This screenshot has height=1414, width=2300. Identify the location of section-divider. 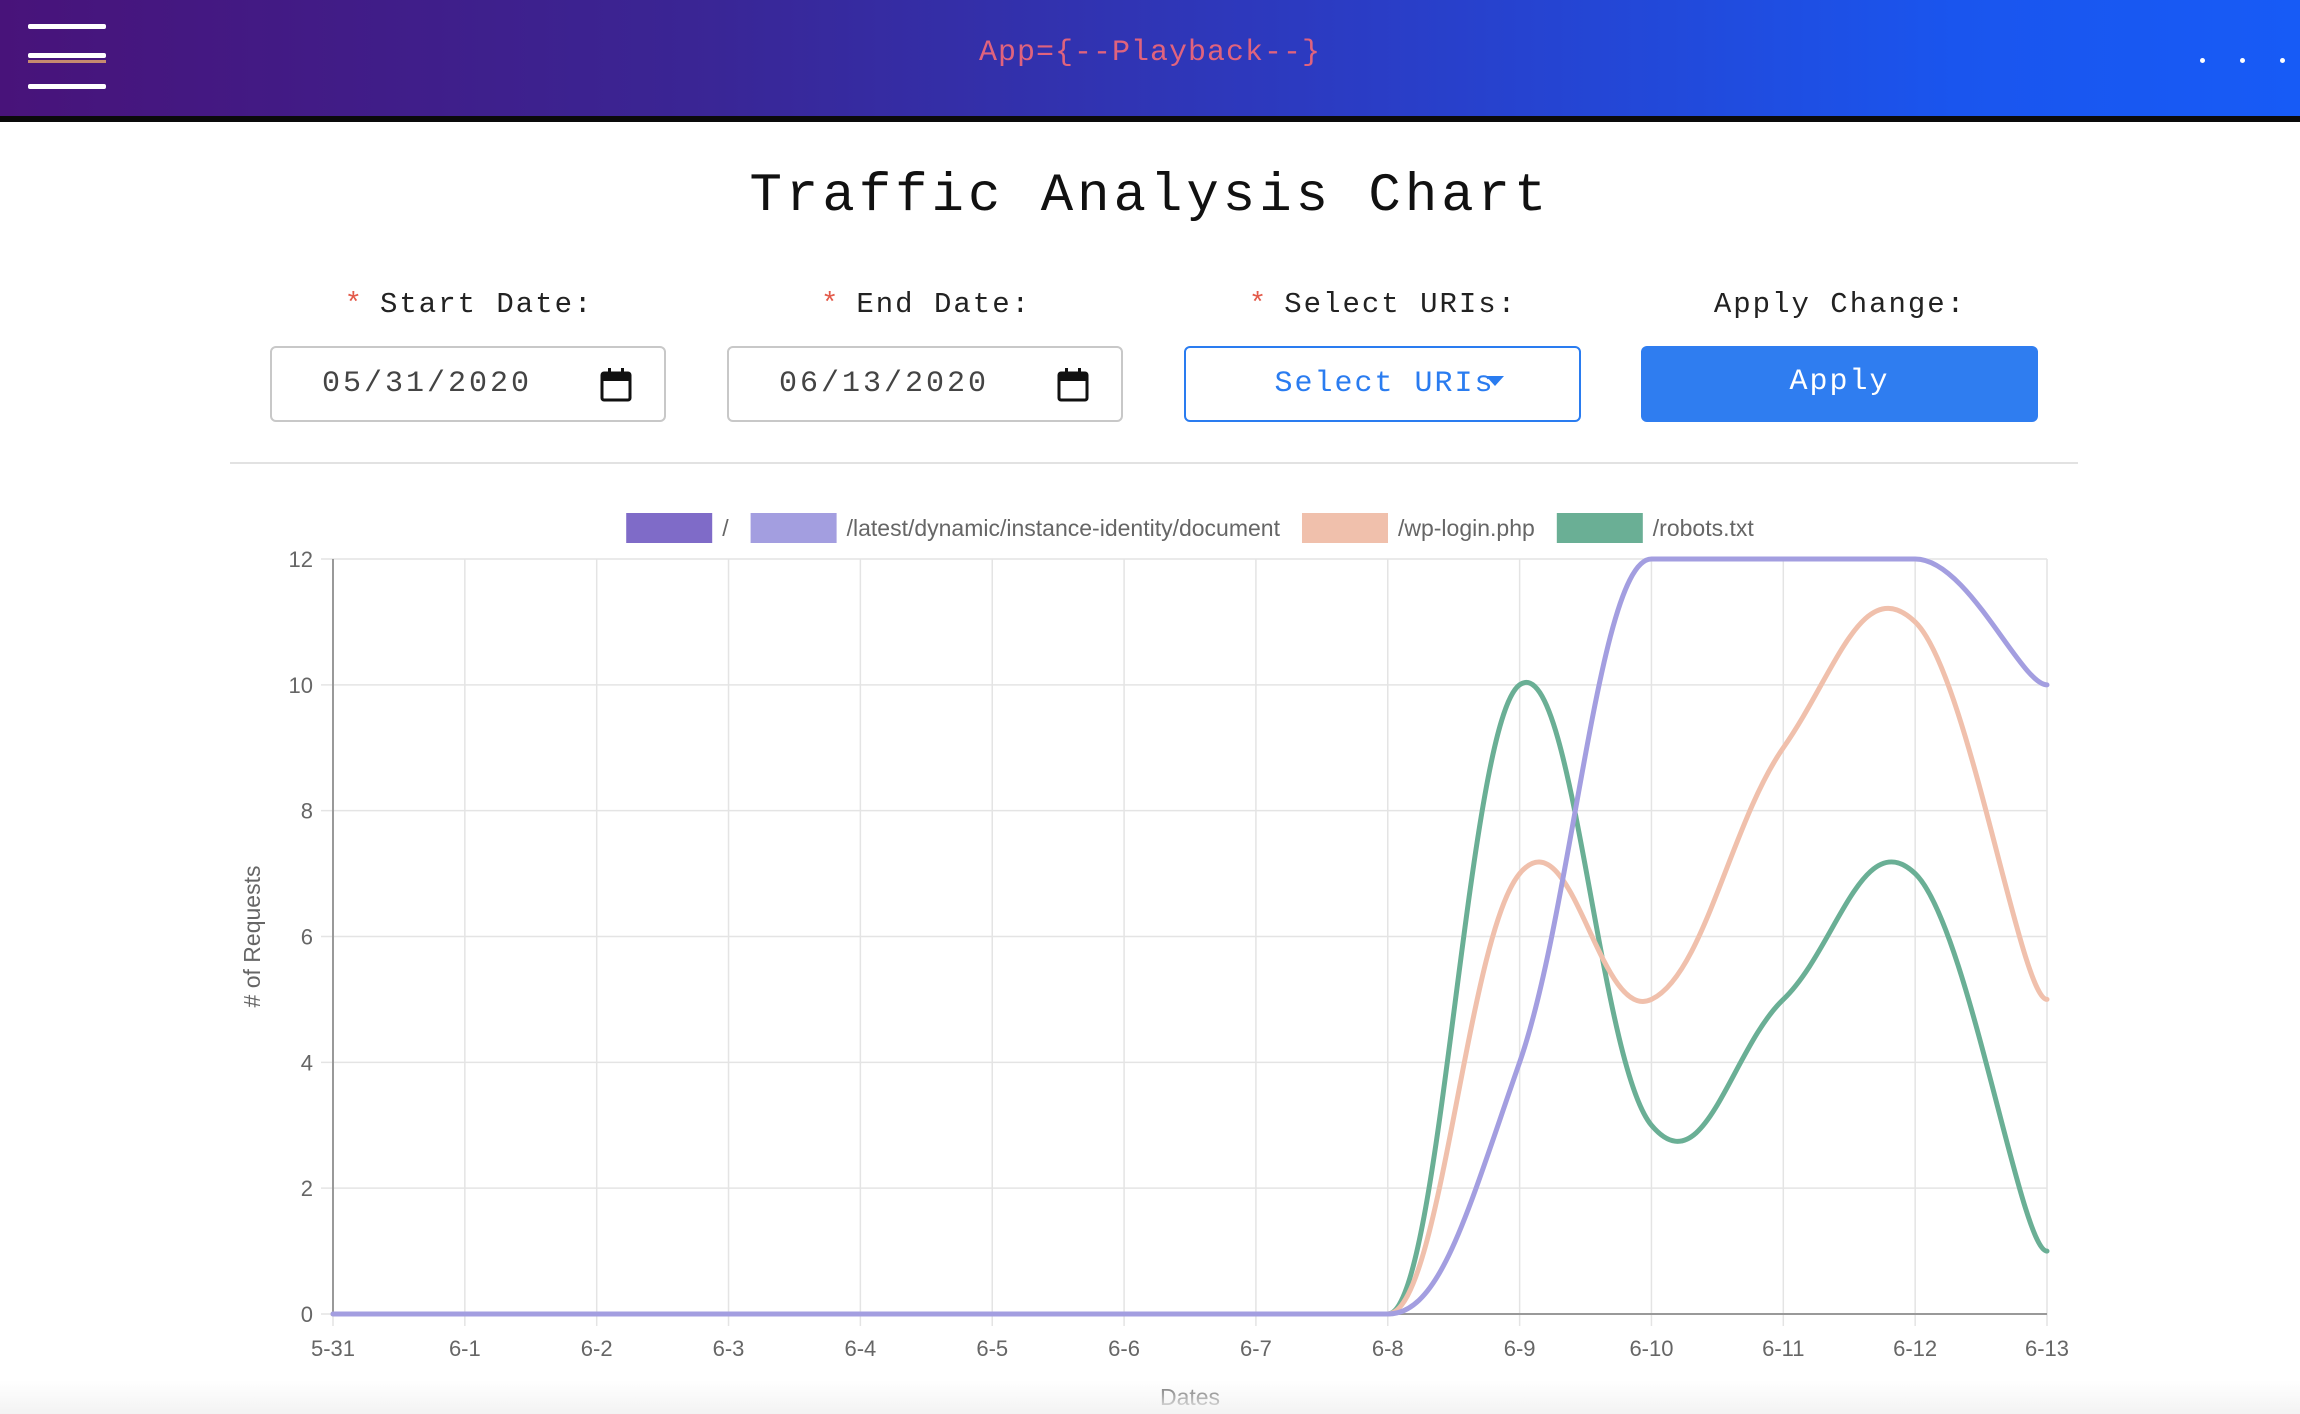
(1154, 463).